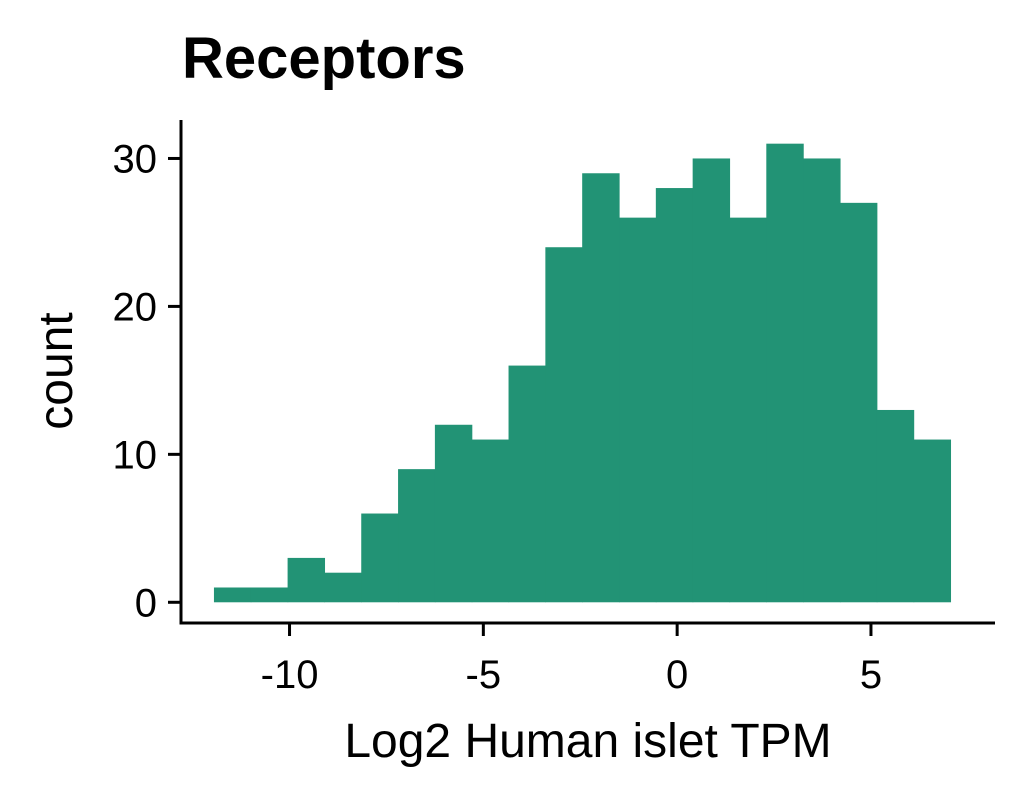 The image size is (1025, 797). Describe the element at coordinates (324, 58) in the screenshot. I see `chart-title: Receptors` at that location.